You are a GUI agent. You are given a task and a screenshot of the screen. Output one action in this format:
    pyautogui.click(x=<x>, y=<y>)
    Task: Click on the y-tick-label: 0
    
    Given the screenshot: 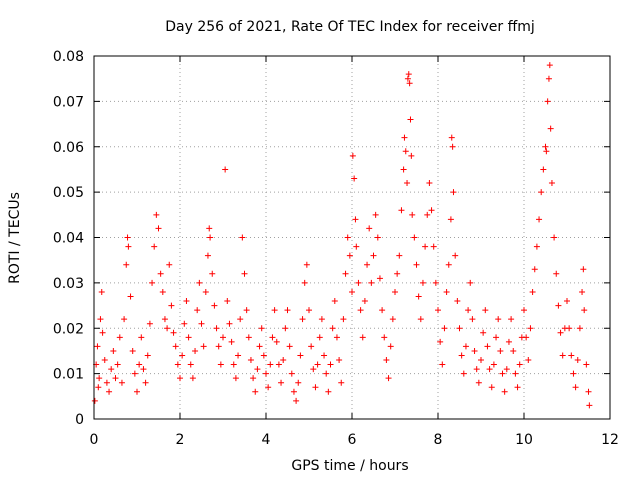 What is the action you would take?
    pyautogui.click(x=79, y=420)
    